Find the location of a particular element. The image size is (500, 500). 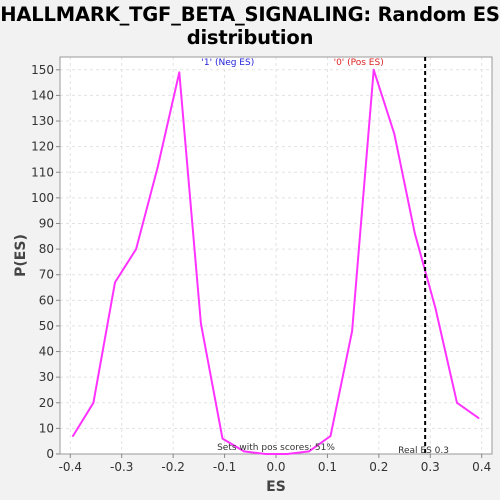

x-tick-label: -0.2 is located at coordinates (172, 467).